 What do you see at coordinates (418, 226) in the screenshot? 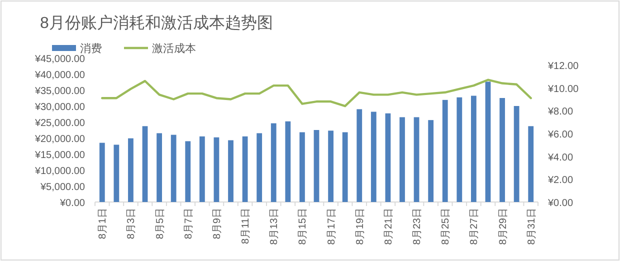
I see `x-tick-label: 8月23日` at bounding box center [418, 226].